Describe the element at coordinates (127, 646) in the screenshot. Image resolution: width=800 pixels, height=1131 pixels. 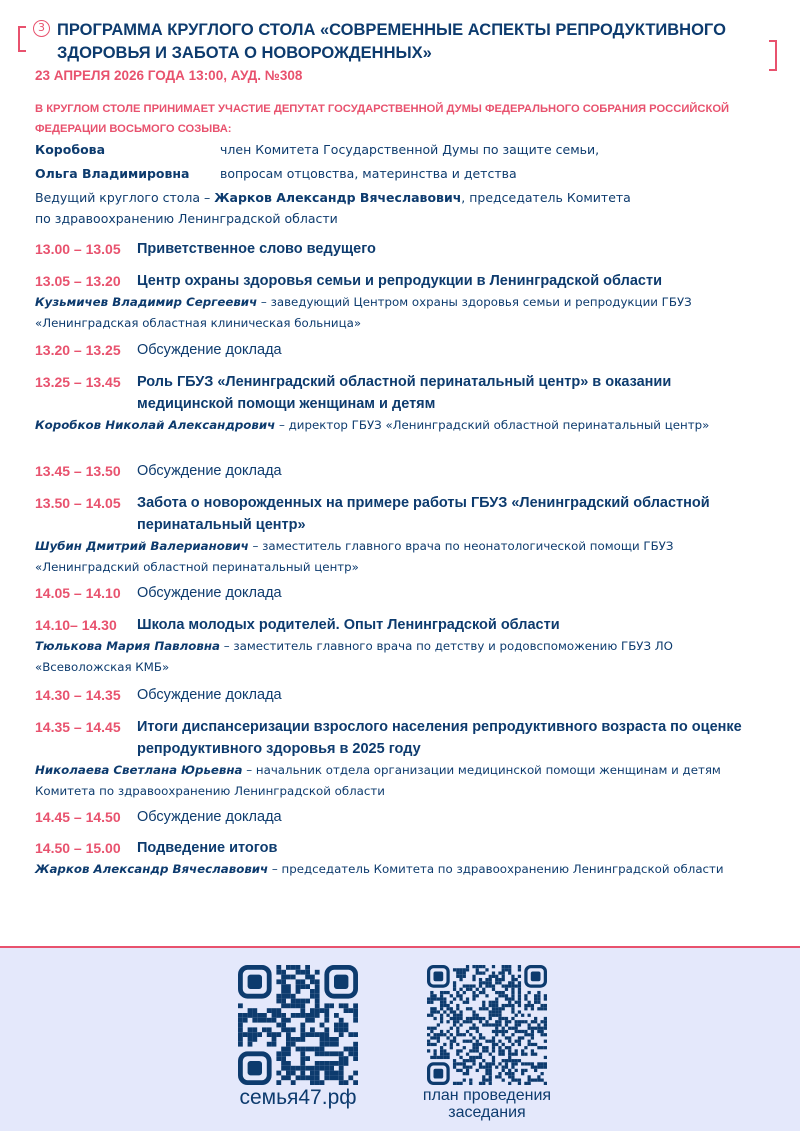
I see `speaker-name: Тюлькова Мария Павловна` at that location.